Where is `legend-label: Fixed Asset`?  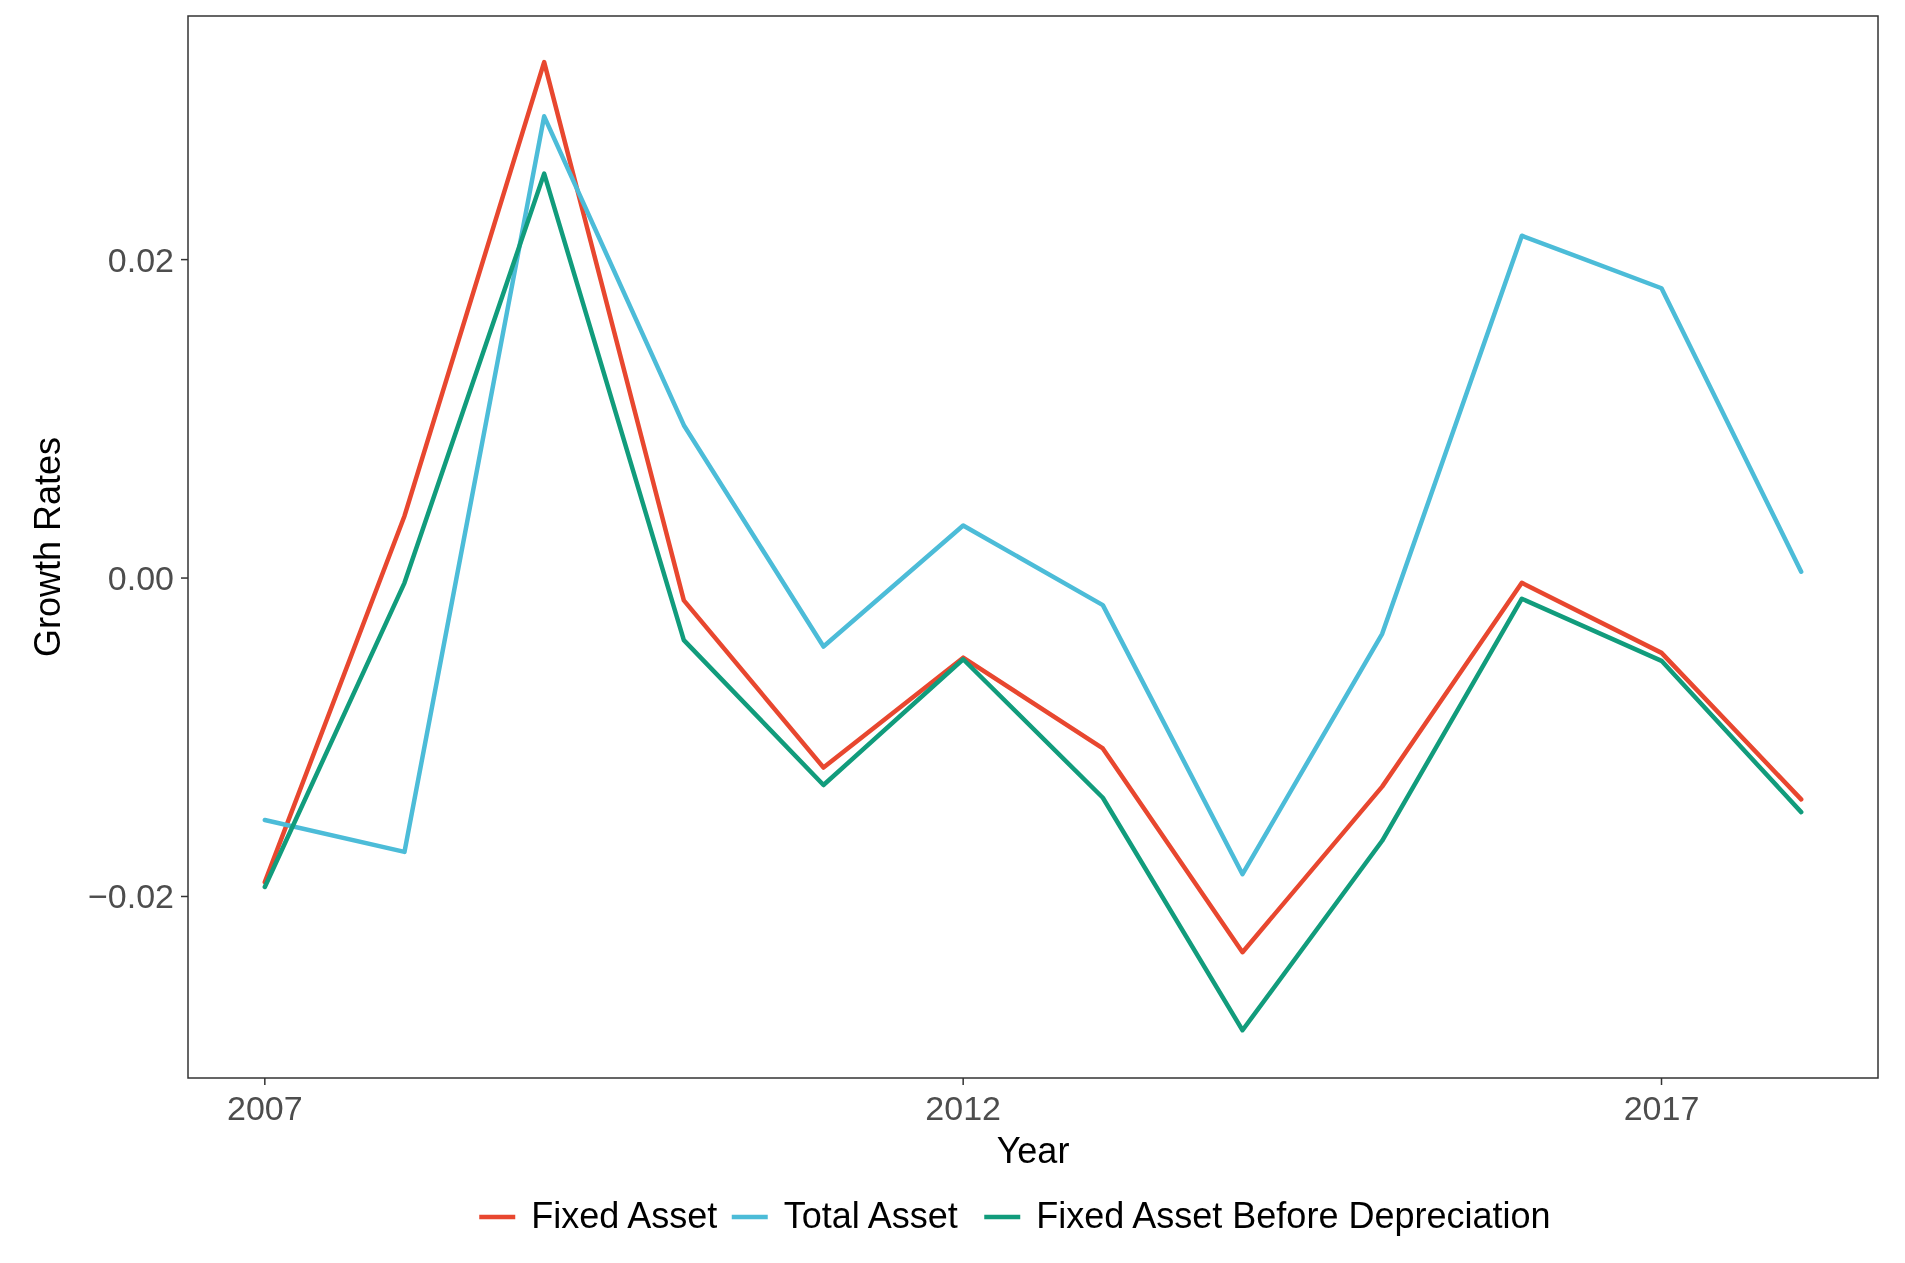 legend-label: Fixed Asset is located at coordinates (624, 1215).